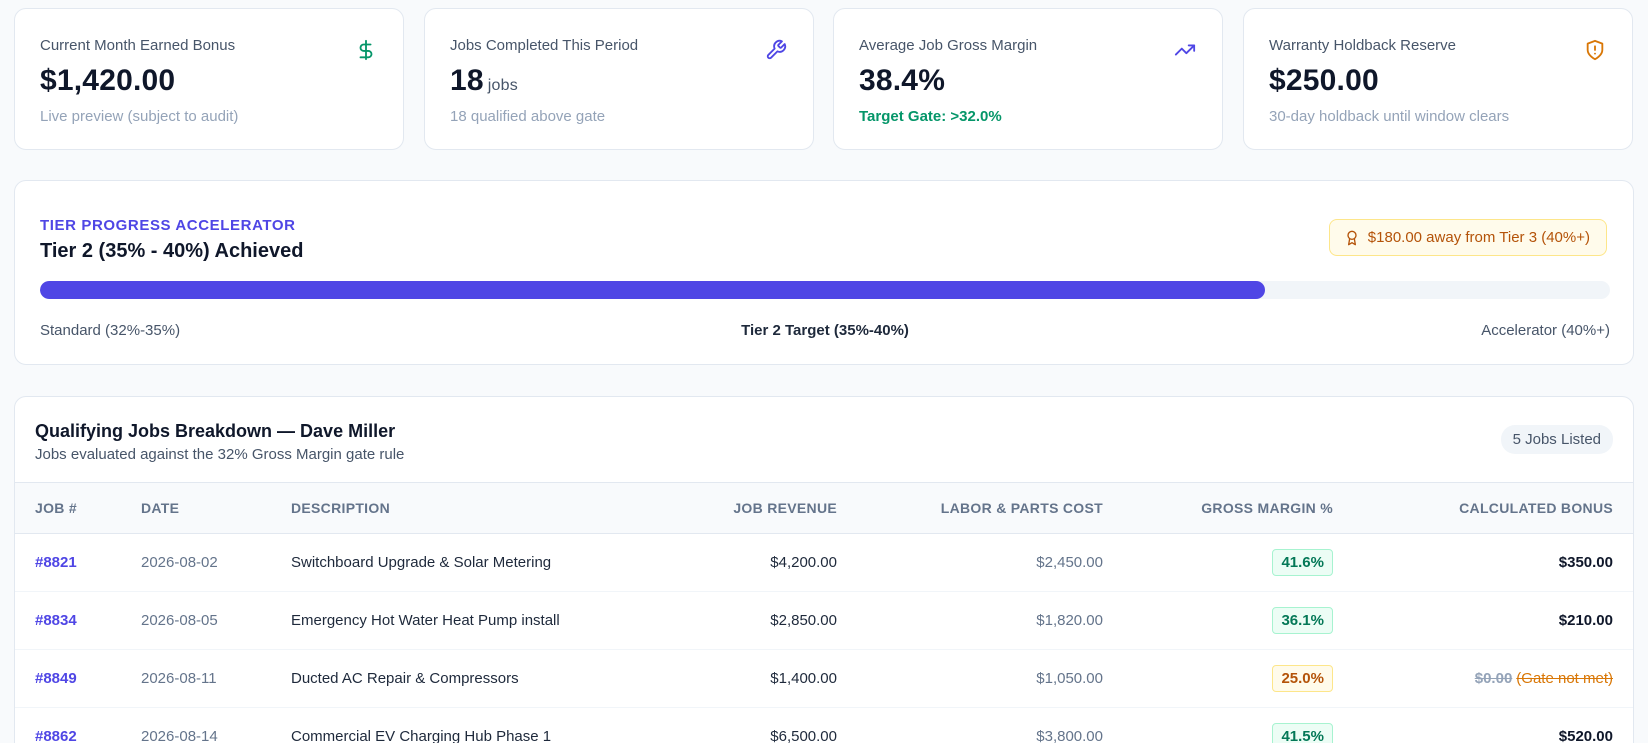  Describe the element at coordinates (1302, 678) in the screenshot. I see `margin-chip: 25.0%` at that location.